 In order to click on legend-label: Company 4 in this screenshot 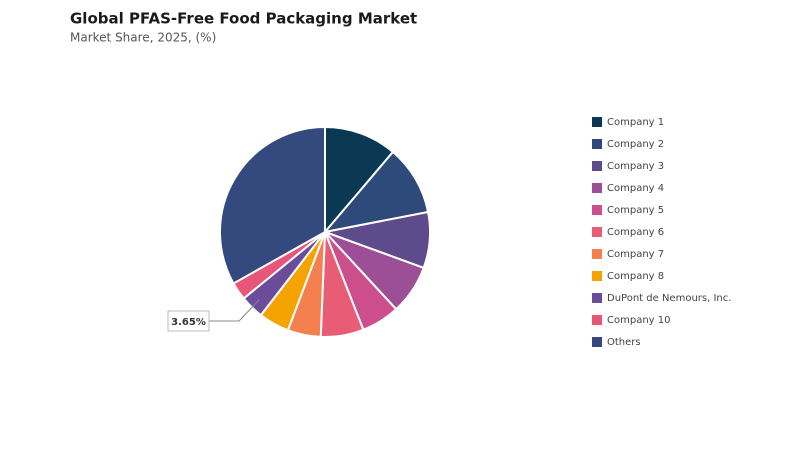, I will do `click(635, 188)`.